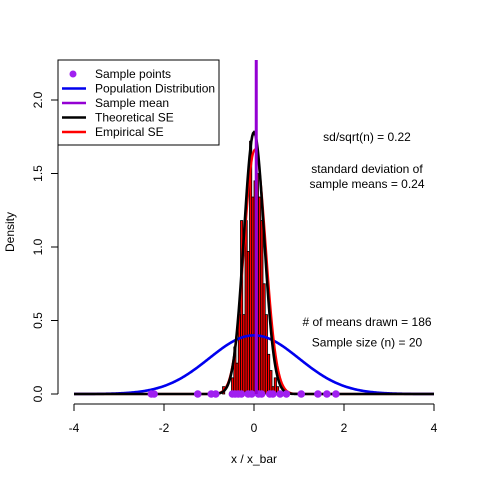  What do you see at coordinates (74, 428) in the screenshot?
I see `x-tick-label-0: -4` at bounding box center [74, 428].